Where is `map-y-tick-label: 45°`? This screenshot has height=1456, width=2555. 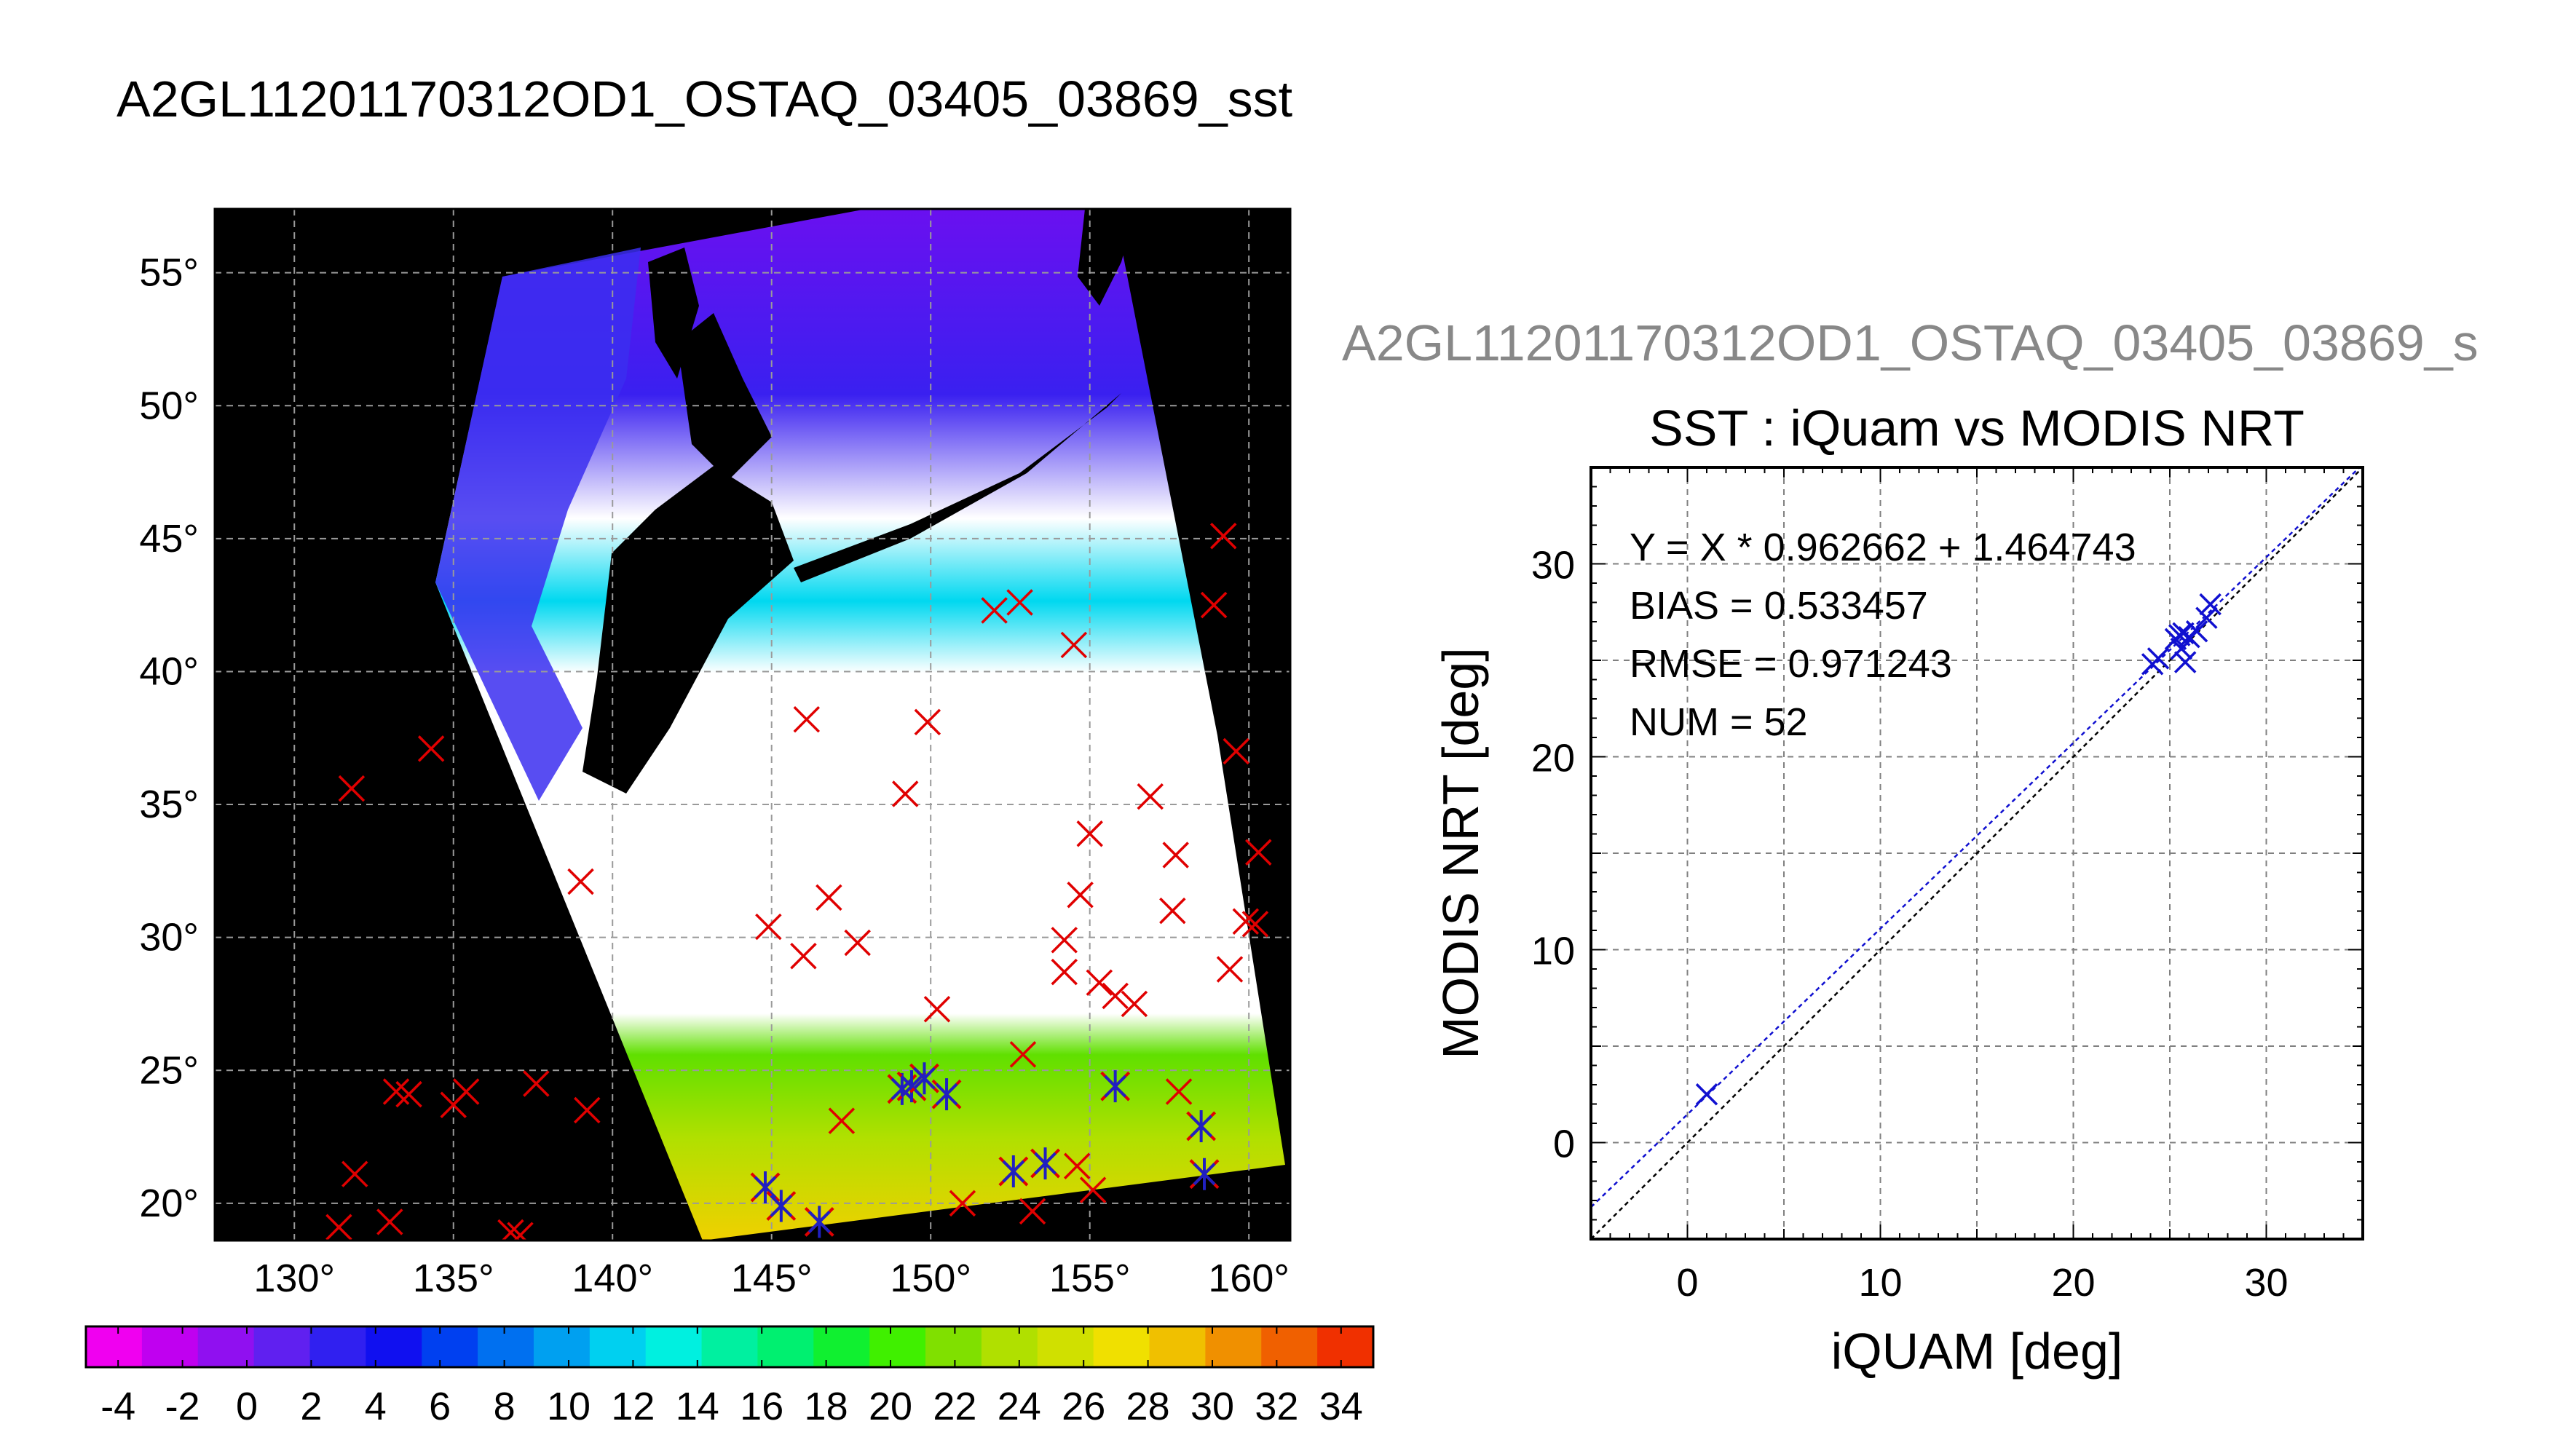 map-y-tick-label: 45° is located at coordinates (169, 539).